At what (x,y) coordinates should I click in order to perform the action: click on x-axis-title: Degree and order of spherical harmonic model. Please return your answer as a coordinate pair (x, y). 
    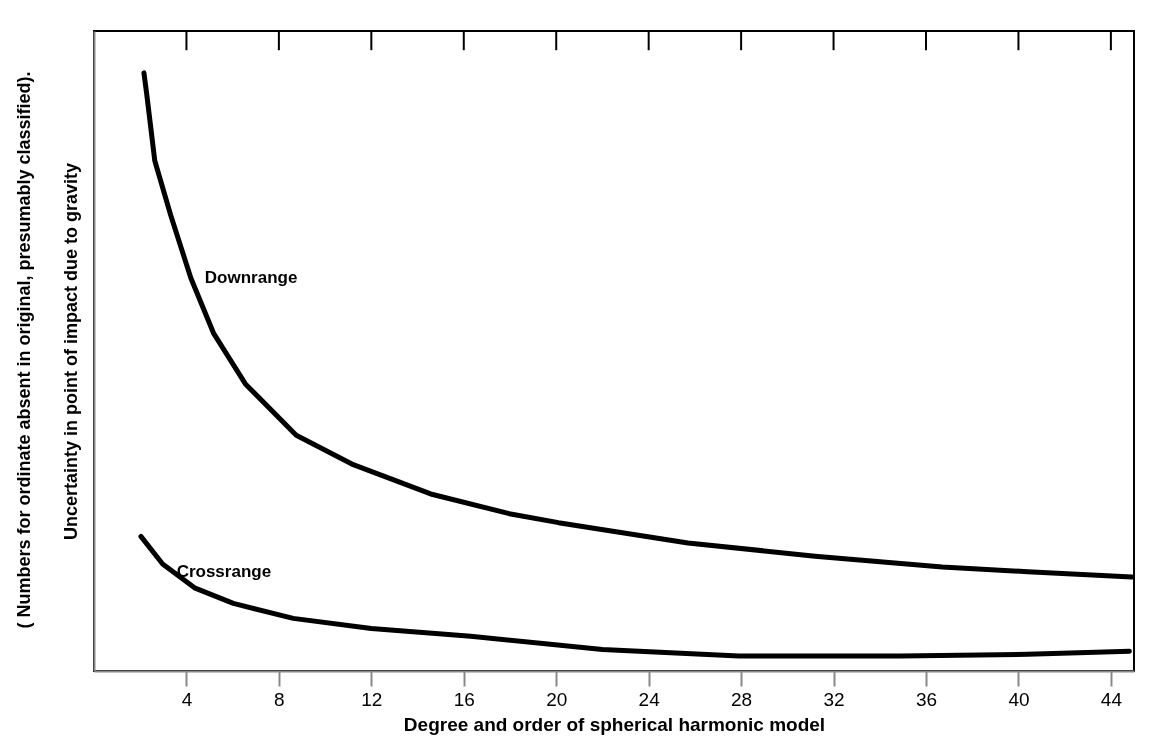
    Looking at the image, I should click on (614, 724).